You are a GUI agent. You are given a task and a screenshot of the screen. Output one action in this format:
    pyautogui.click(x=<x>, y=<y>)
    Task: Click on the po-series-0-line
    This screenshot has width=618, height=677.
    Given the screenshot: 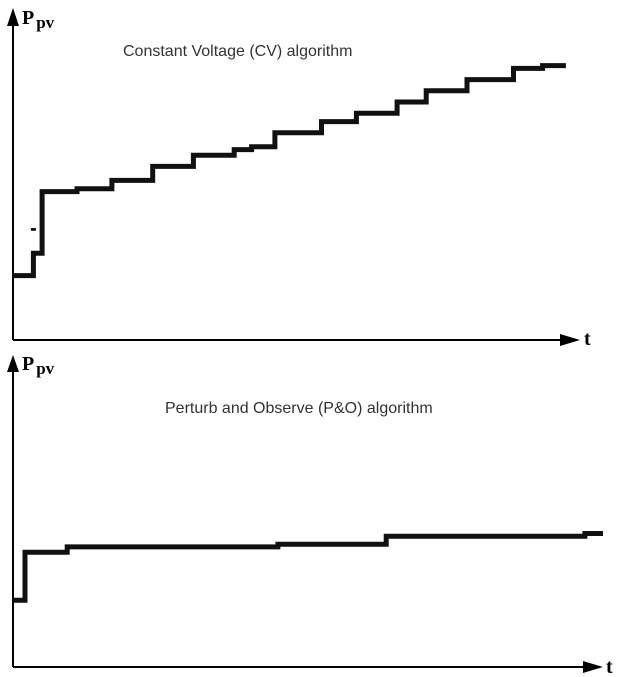 What is the action you would take?
    pyautogui.click(x=308, y=567)
    